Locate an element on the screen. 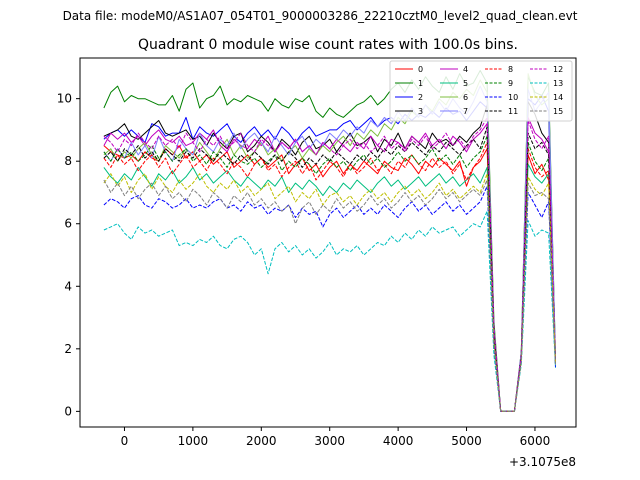 The image size is (640, 480). x-axis-offset-label: +3.1075e8 is located at coordinates (542, 462).